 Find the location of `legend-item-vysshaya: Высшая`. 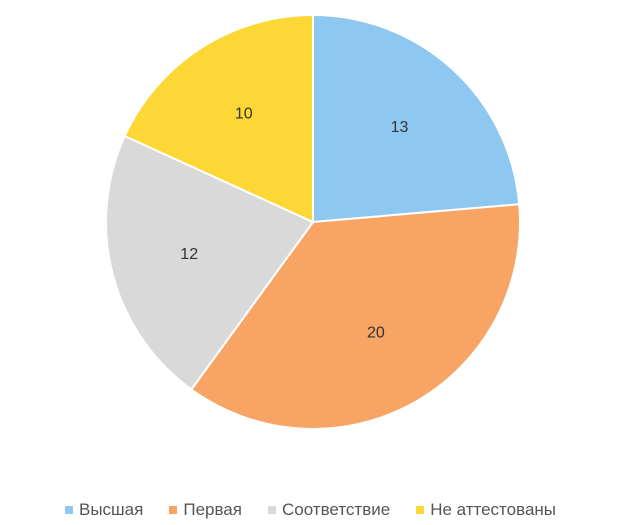

legend-item-vysshaya: Высшая is located at coordinates (104, 510).